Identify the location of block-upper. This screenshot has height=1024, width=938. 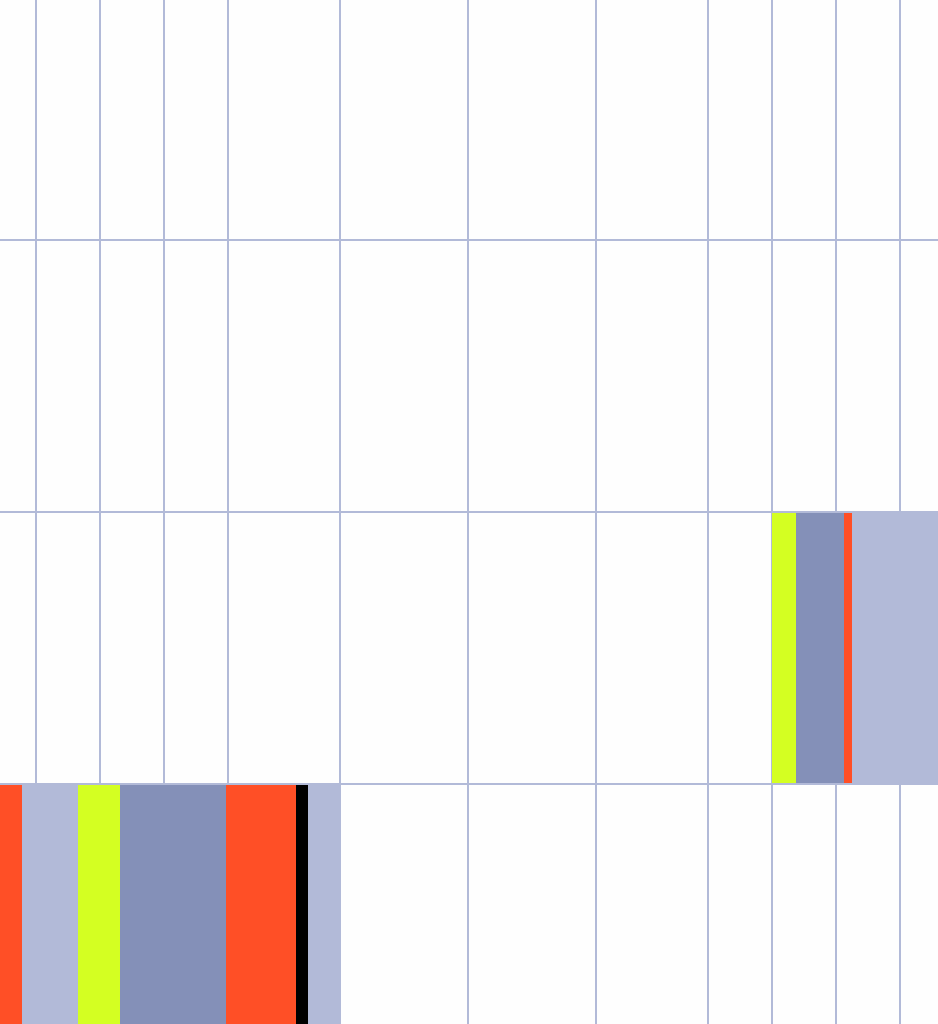
(855, 648).